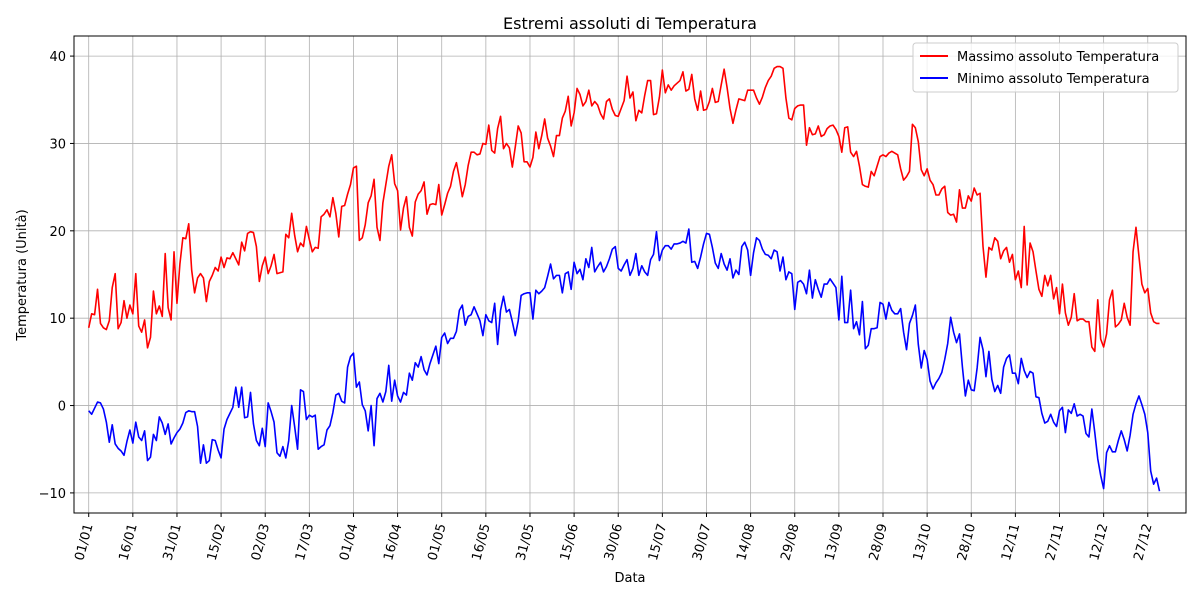  What do you see at coordinates (57, 57) in the screenshot?
I see `y-tick-label: 40` at bounding box center [57, 57].